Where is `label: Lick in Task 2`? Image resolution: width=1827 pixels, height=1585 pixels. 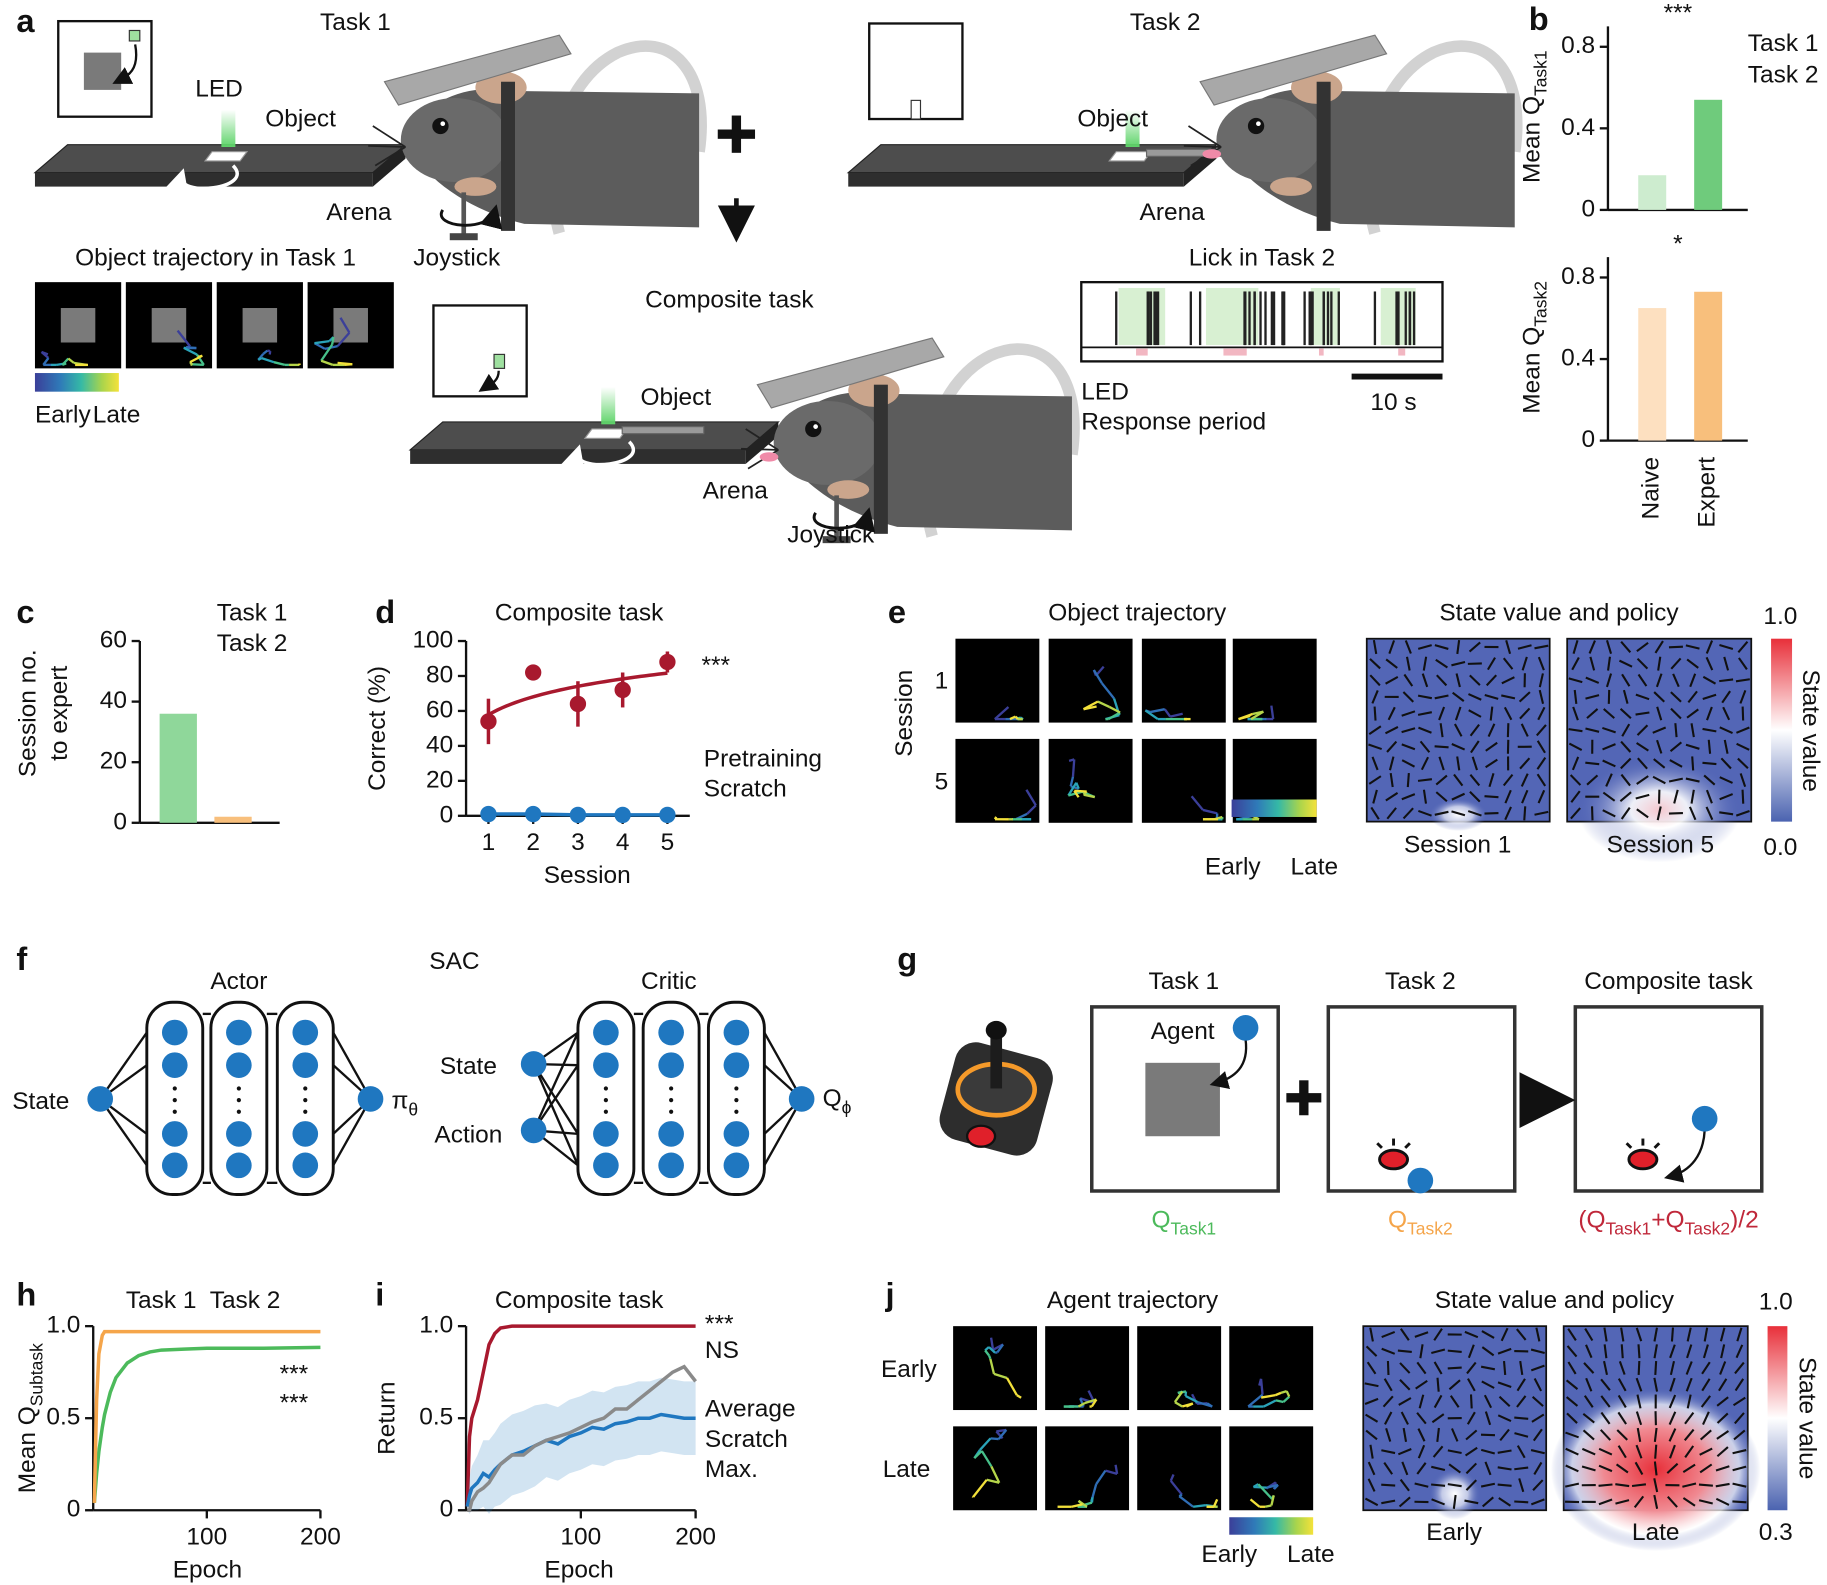
label: Lick in Task 2 is located at coordinates (1262, 257).